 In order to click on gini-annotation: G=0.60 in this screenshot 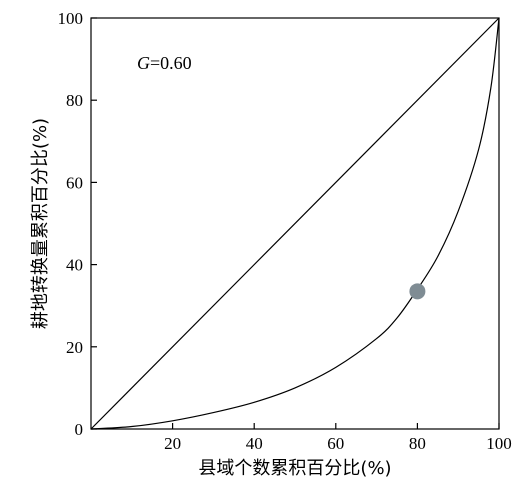, I will do `click(164, 63)`.